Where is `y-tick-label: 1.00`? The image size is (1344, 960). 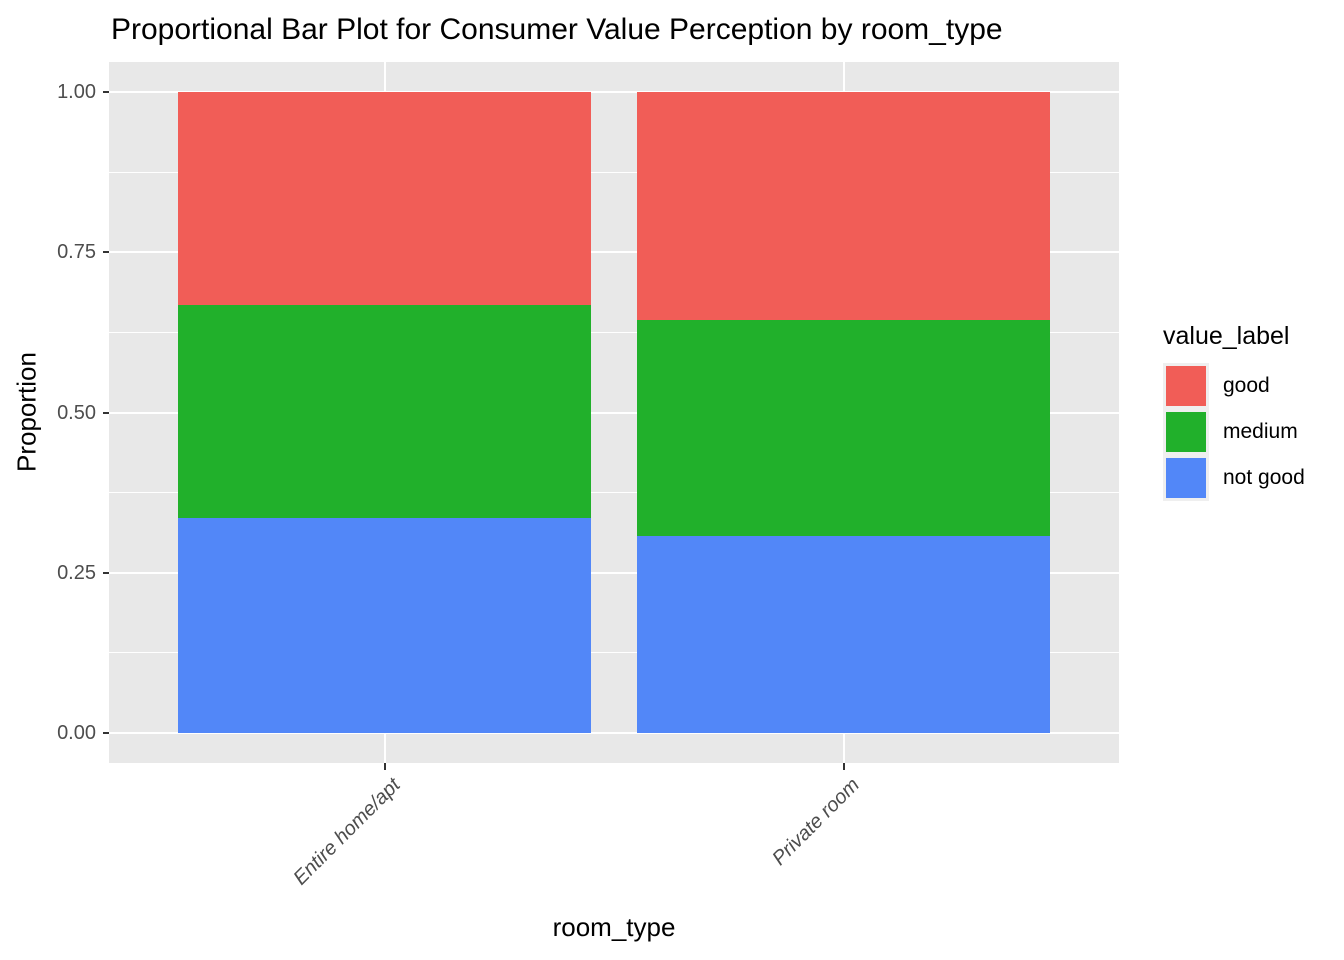
y-tick-label: 1.00 is located at coordinates (76, 92).